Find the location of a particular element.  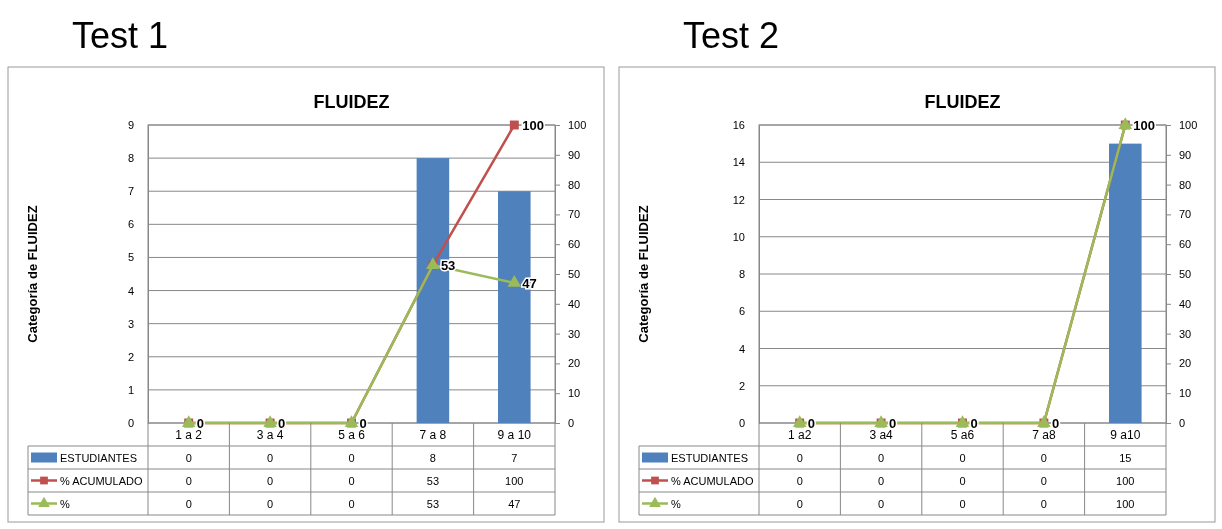

y2-tick-label: 60 is located at coordinates (1185, 244).